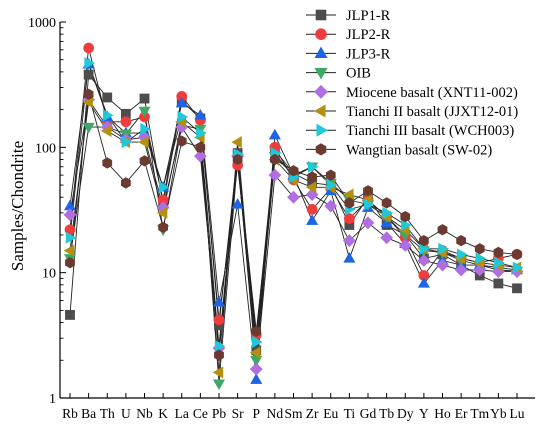  Describe the element at coordinates (219, 413) in the screenshot. I see `x-tick-label: Pb` at that location.